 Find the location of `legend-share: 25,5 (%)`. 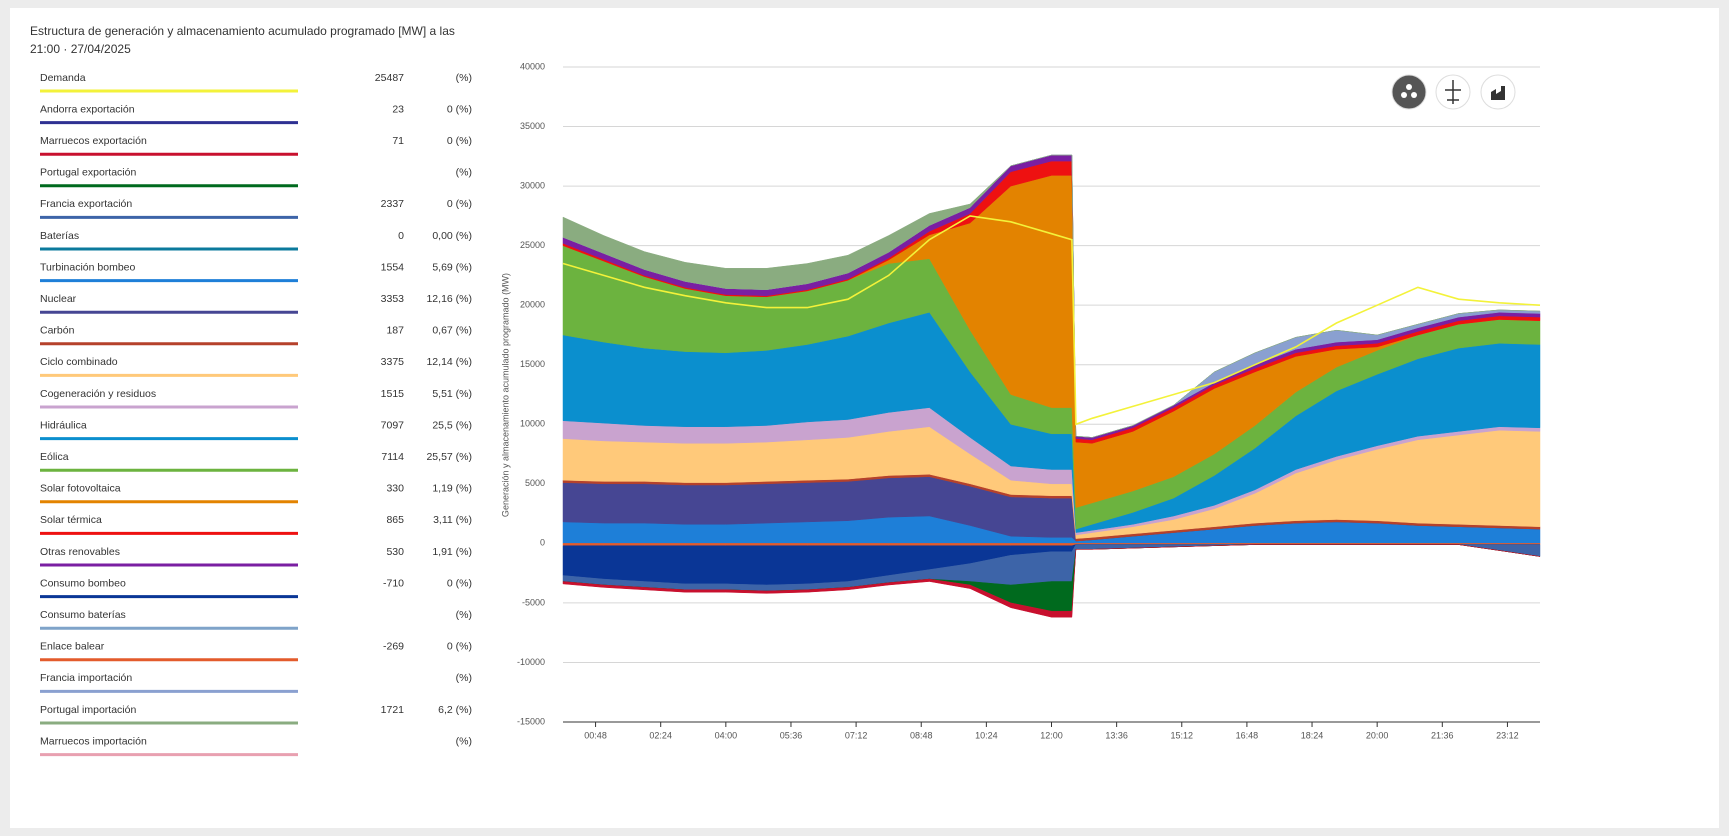

legend-share: 25,5 (%) is located at coordinates (452, 425).